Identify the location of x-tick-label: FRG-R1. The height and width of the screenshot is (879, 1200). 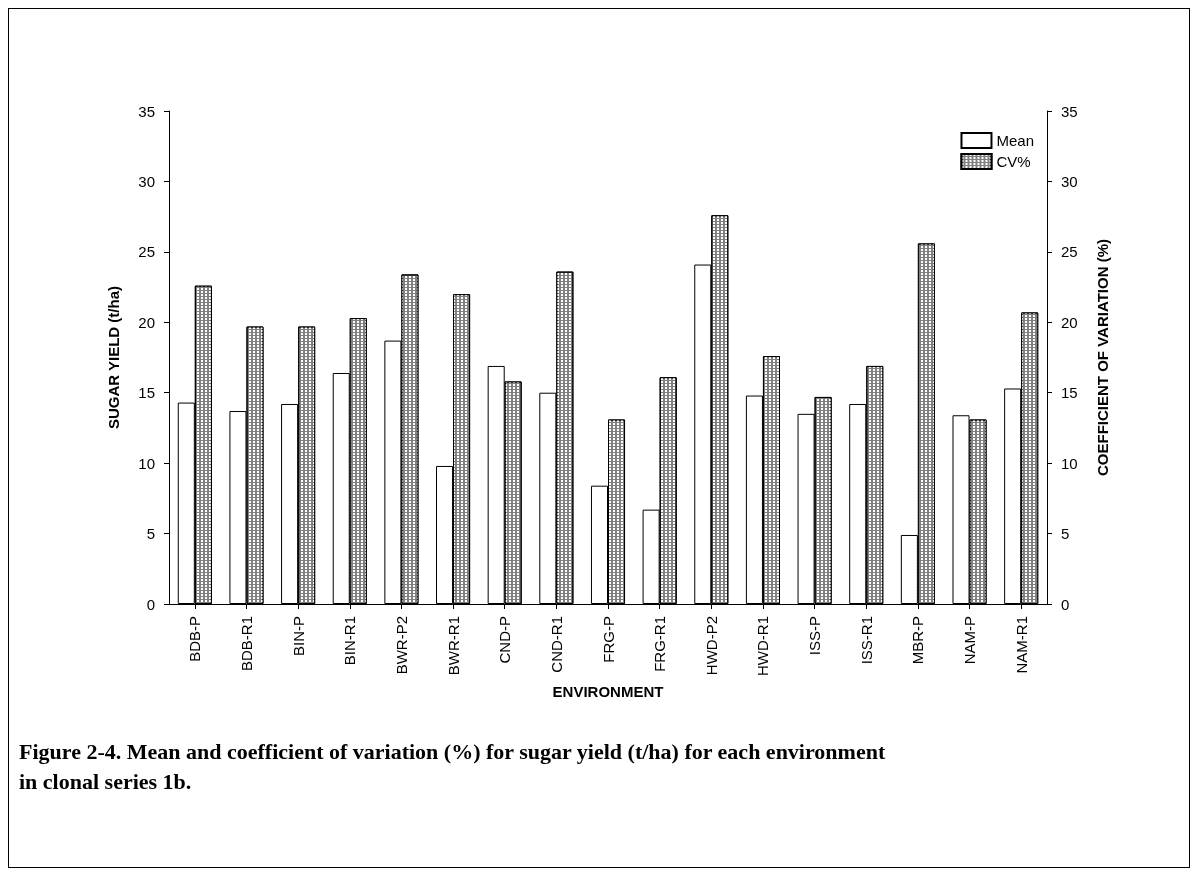
(660, 644).